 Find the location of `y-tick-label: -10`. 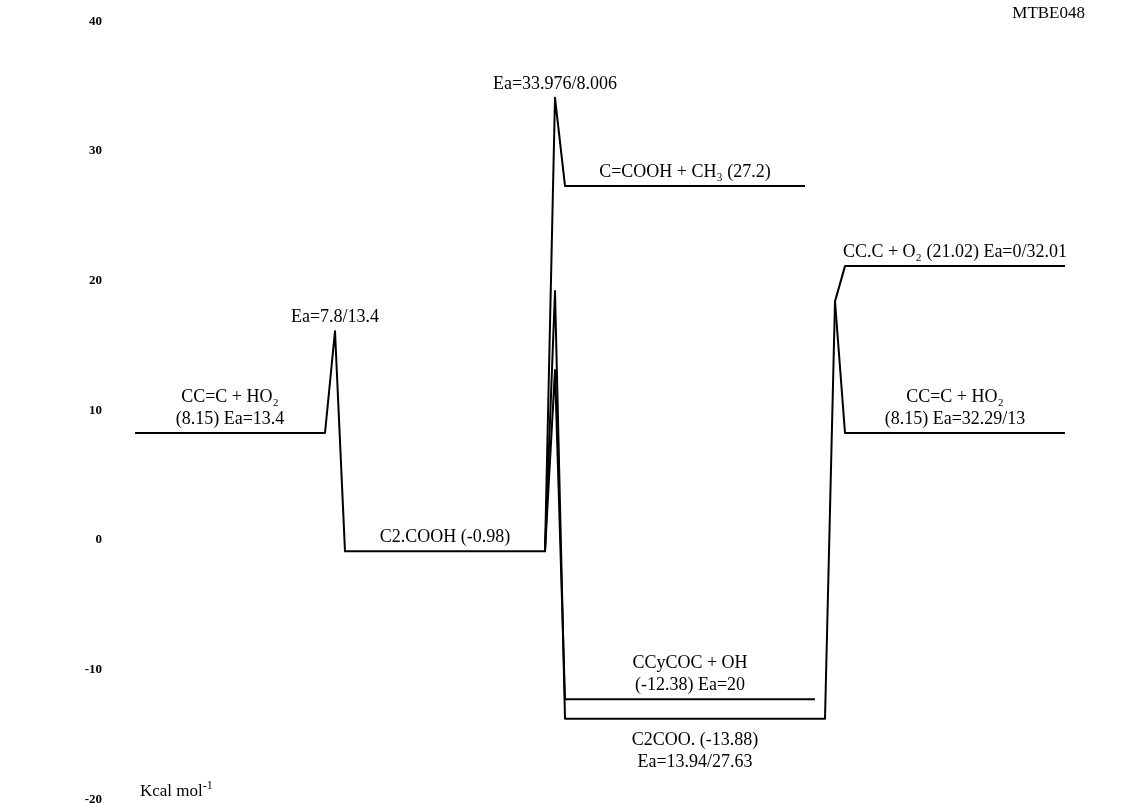

y-tick-label: -10 is located at coordinates (93, 668).